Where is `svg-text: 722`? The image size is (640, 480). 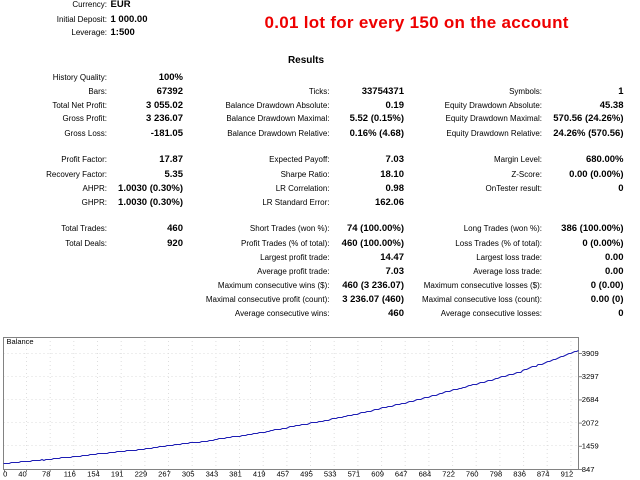 svg-text: 722 is located at coordinates (448, 473).